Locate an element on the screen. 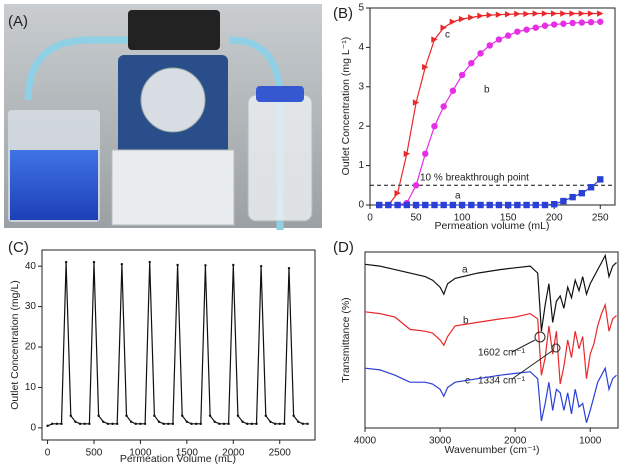 This screenshot has height=465, width=622. y-tick-label: 10 is located at coordinates (31, 387).